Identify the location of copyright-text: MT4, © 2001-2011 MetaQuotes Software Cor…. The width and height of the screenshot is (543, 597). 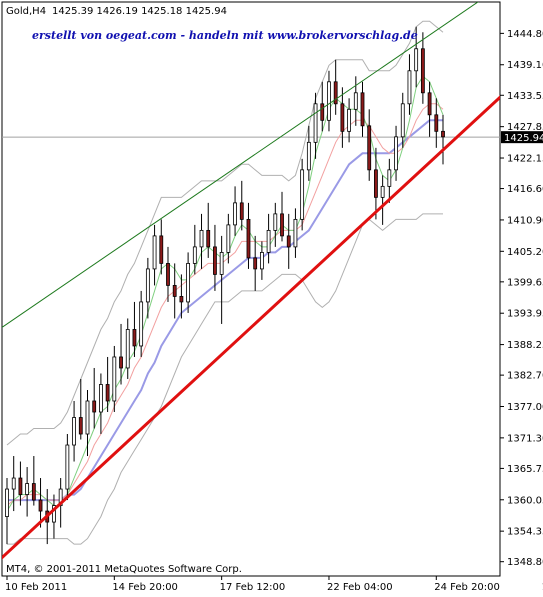
(124, 569).